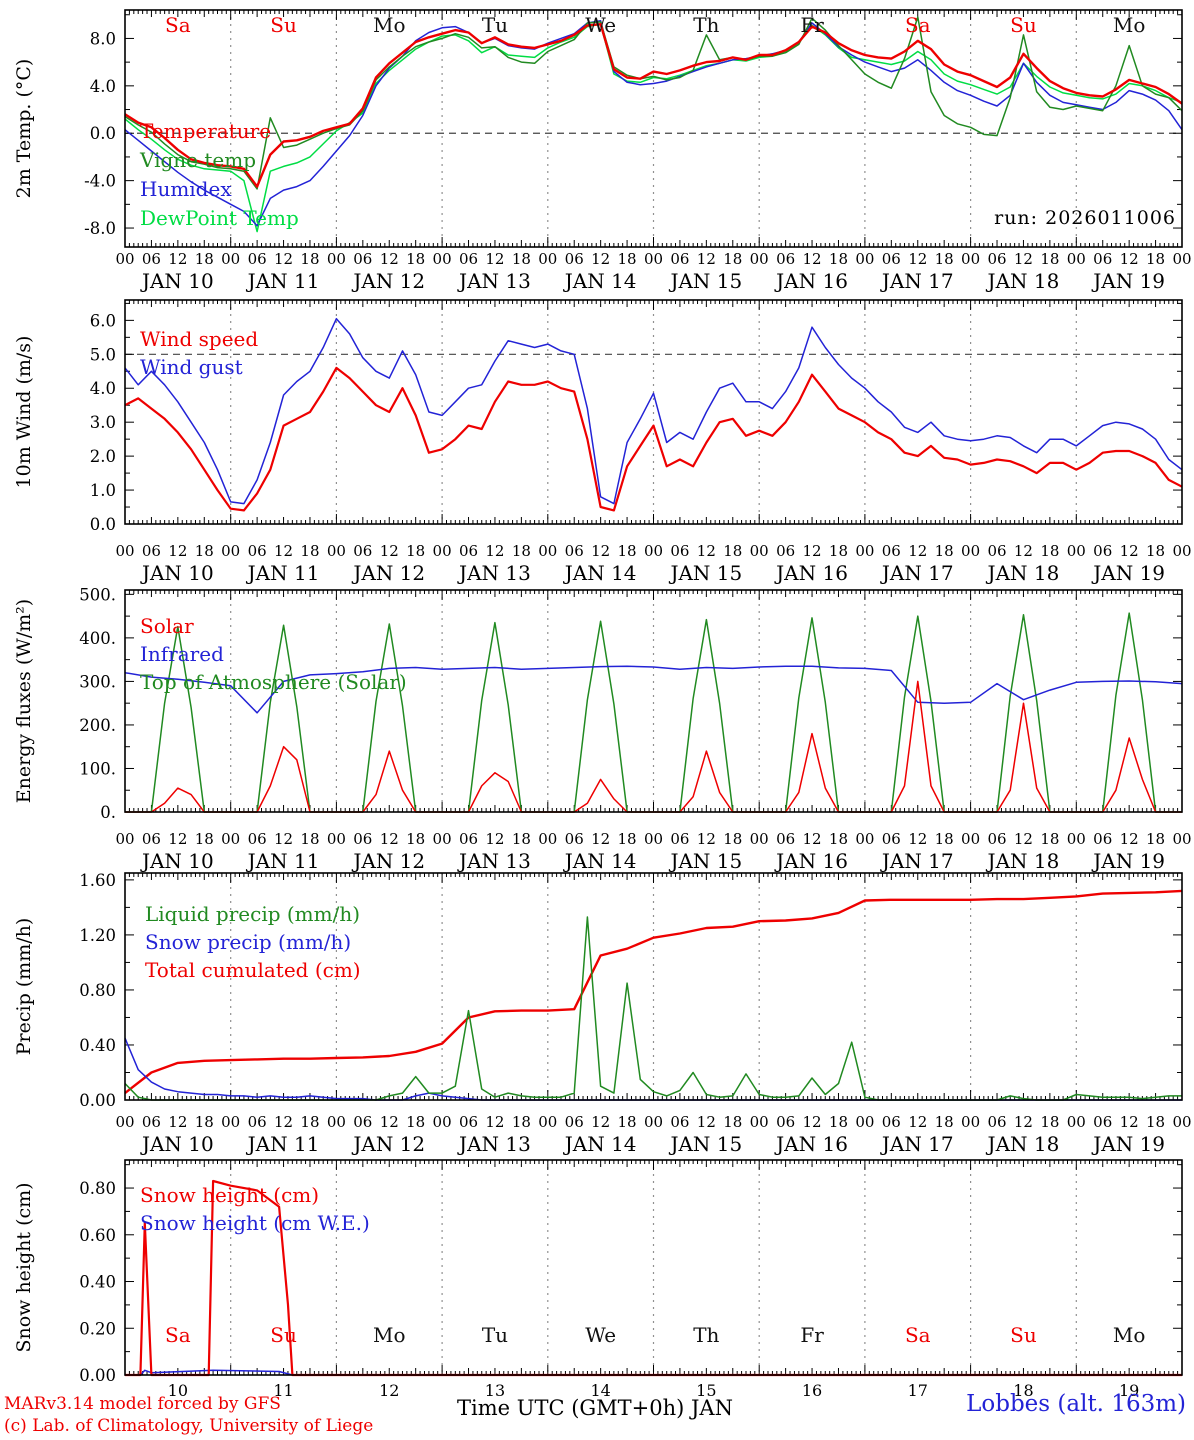 This screenshot has width=1194, height=1440. What do you see at coordinates (178, 1335) in the screenshot?
I see `day-name-label: Sa` at bounding box center [178, 1335].